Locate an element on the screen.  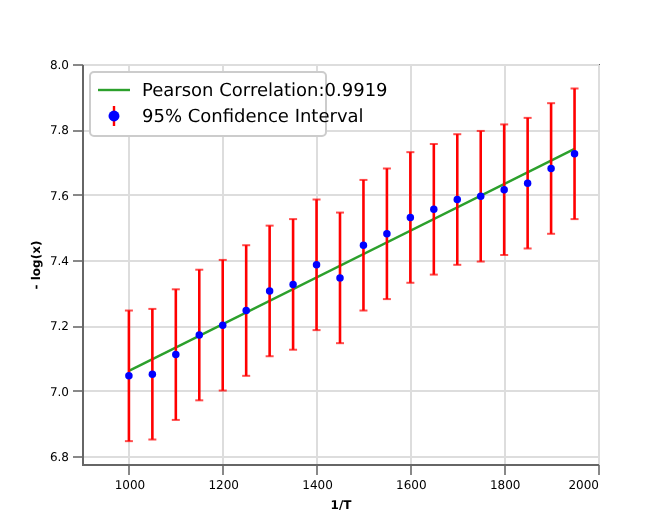
legend-label: 95% Confidence Interval is located at coordinates (253, 118).